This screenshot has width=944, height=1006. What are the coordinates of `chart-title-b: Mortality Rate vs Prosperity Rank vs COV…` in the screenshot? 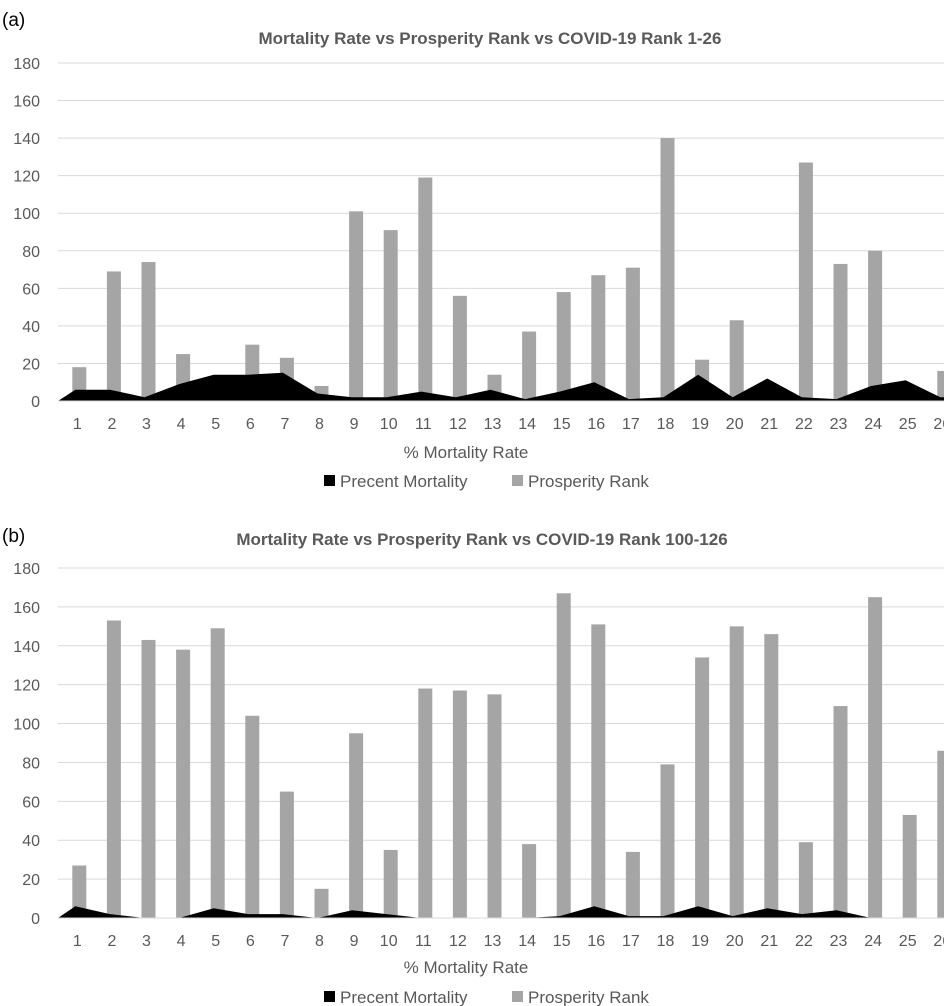 It's located at (481, 539).